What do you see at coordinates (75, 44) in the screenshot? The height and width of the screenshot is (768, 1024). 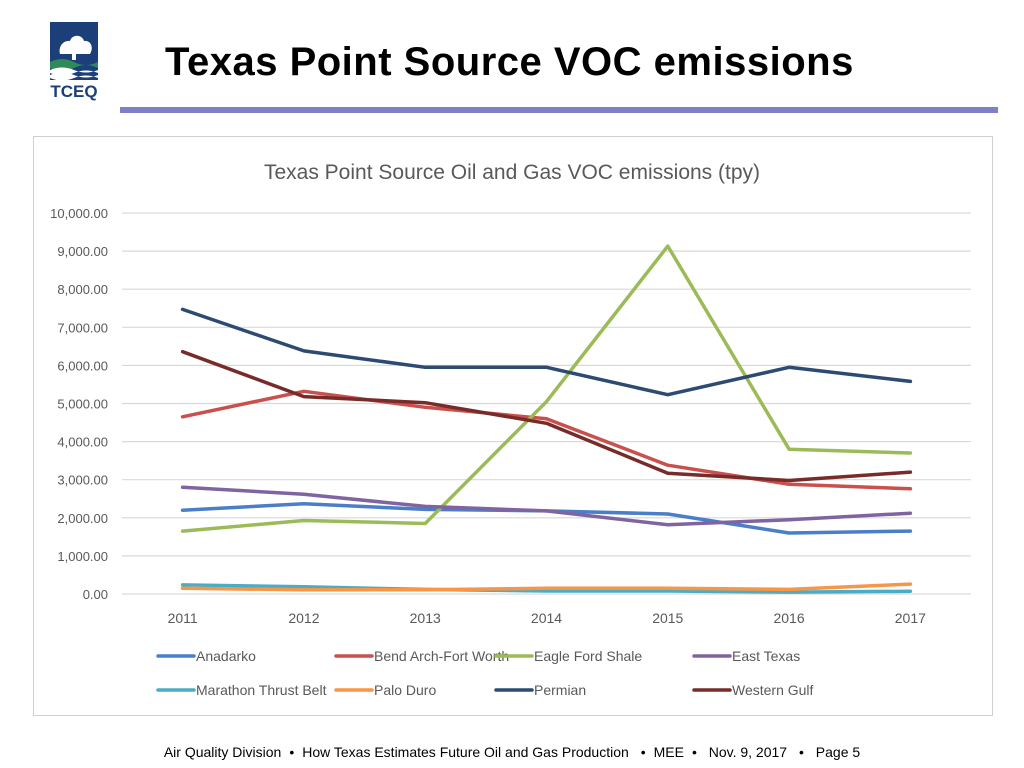 I see `logo-tree-icon` at bounding box center [75, 44].